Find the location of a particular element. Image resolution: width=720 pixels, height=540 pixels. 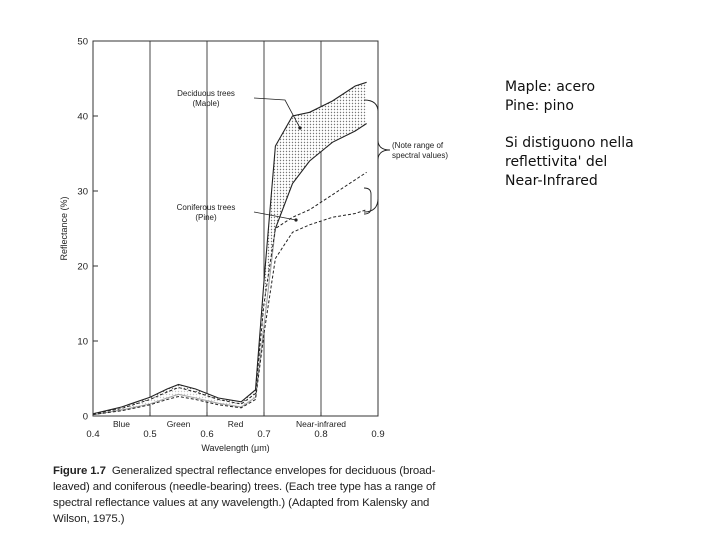

y-tick-label: 10 is located at coordinates (82, 342).